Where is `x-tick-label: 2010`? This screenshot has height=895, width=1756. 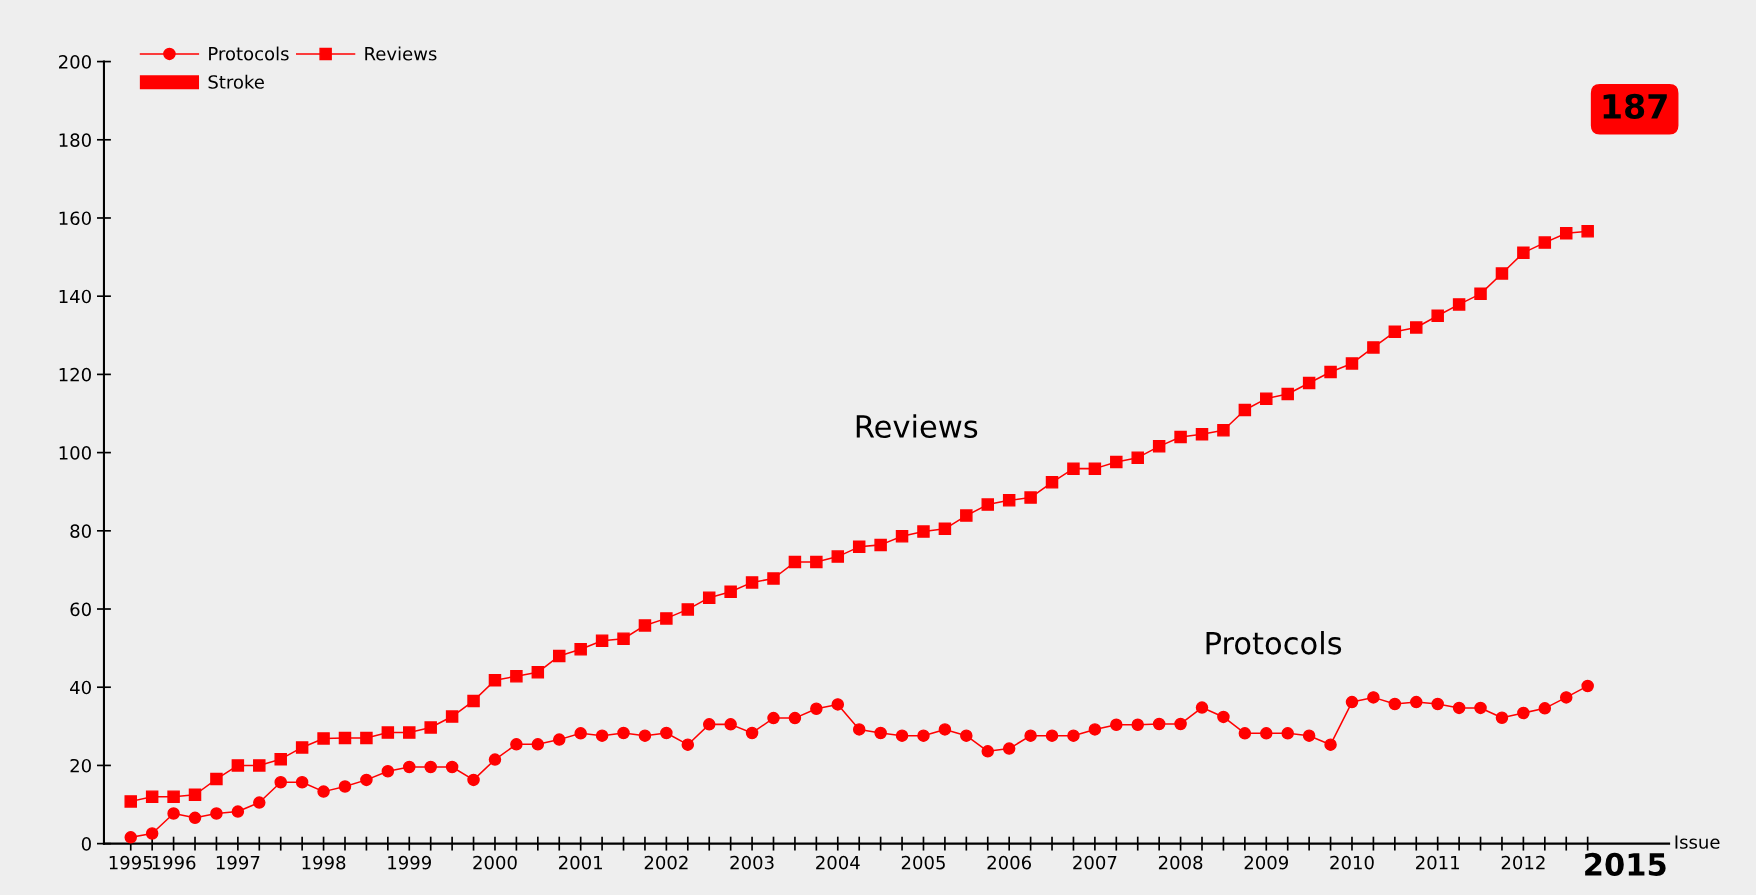
x-tick-label: 2010 is located at coordinates (1352, 862).